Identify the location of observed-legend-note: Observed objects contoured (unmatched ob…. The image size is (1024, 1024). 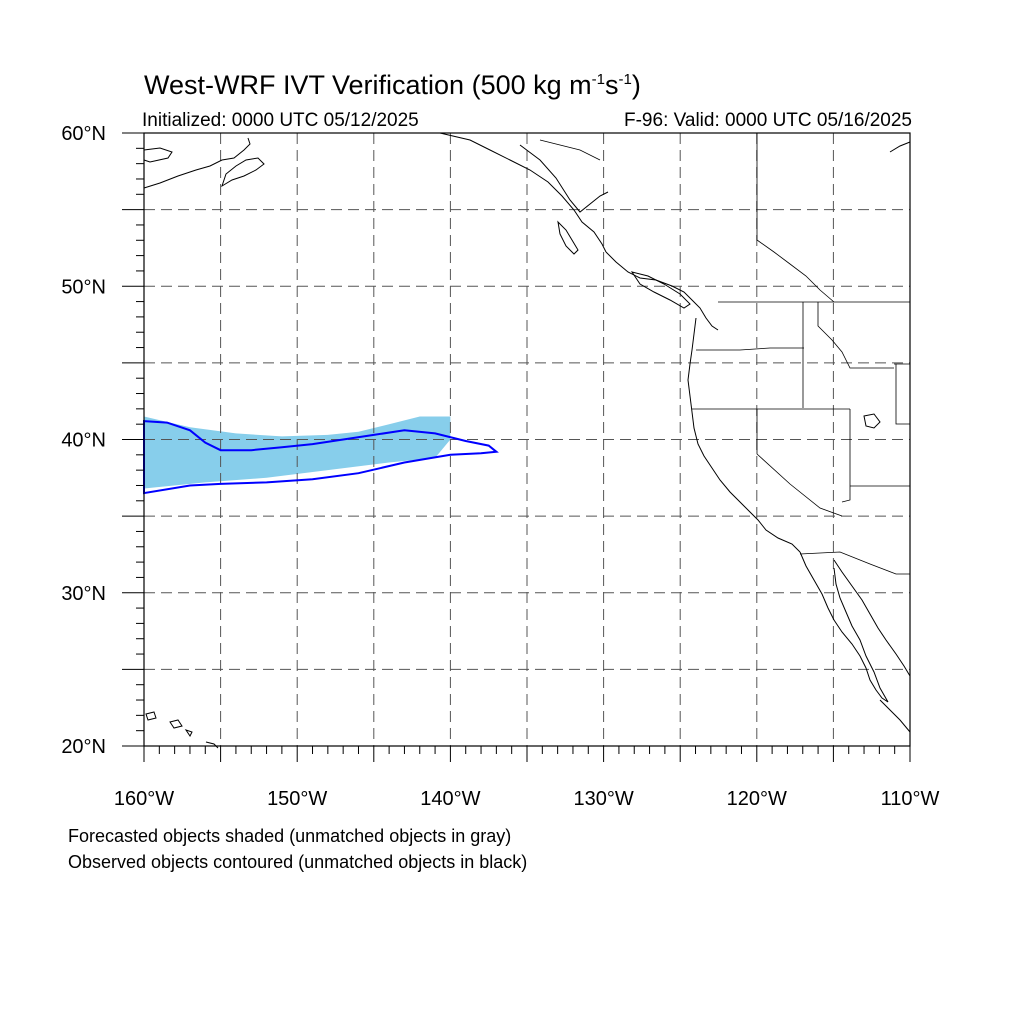
(298, 862).